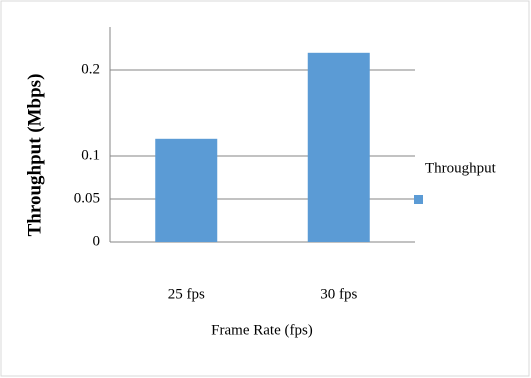 This screenshot has height=378, width=531. What do you see at coordinates (338, 294) in the screenshot?
I see `x-tick-label: 30 fps` at bounding box center [338, 294].